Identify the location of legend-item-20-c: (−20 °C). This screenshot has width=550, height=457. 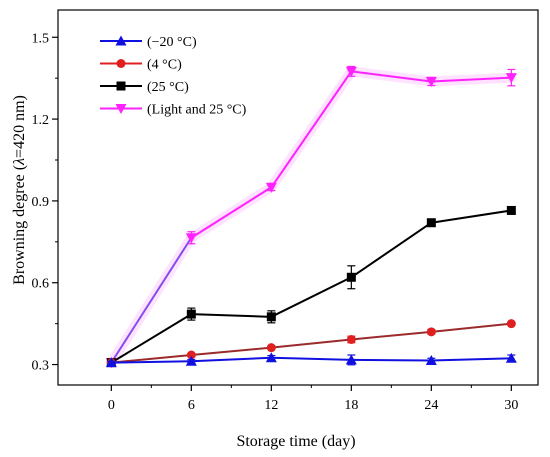
(148, 42).